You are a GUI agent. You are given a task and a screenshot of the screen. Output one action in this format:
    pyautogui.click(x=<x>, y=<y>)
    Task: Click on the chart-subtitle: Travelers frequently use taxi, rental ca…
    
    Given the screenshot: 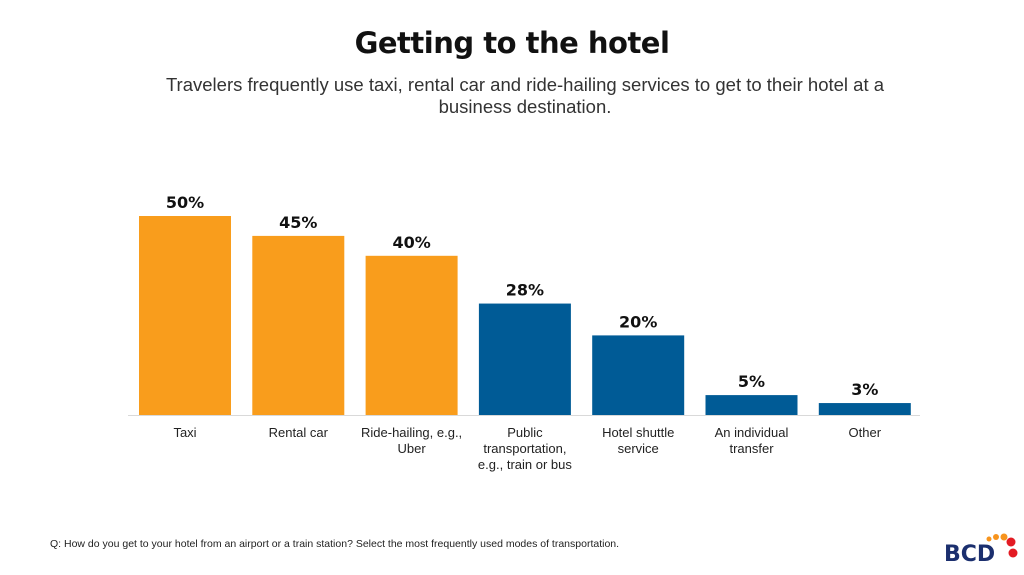 What is the action you would take?
    pyautogui.click(x=525, y=95)
    